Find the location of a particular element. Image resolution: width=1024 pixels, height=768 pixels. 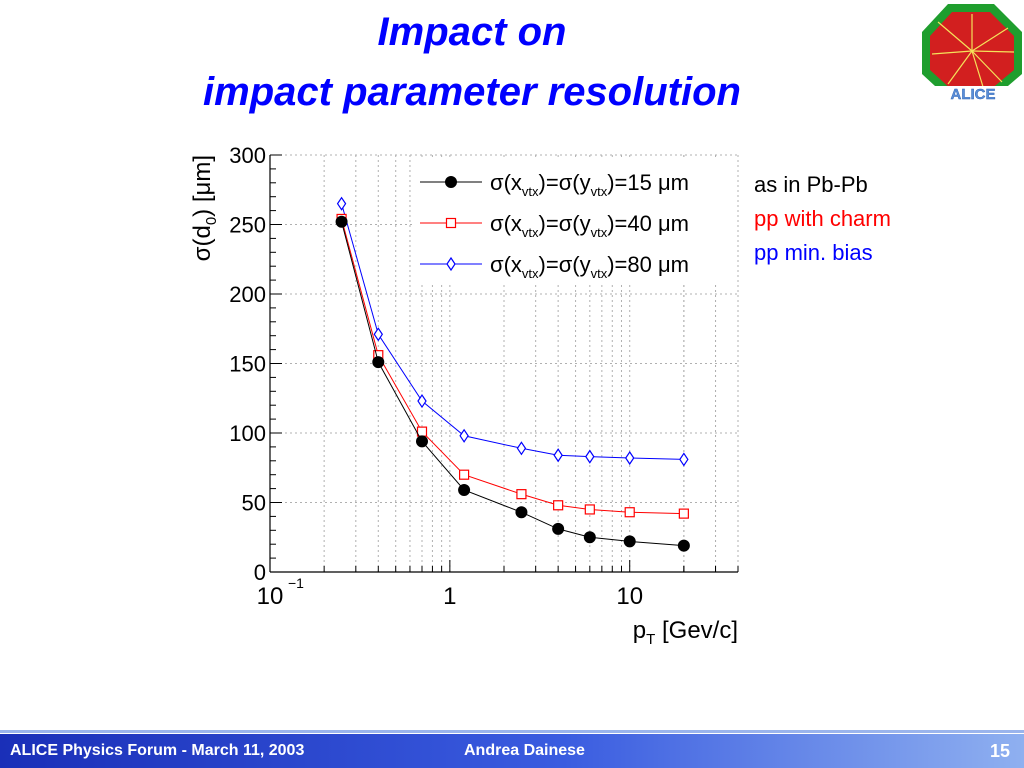

note-pbpb: as in Pb-Pb is located at coordinates (811, 184).